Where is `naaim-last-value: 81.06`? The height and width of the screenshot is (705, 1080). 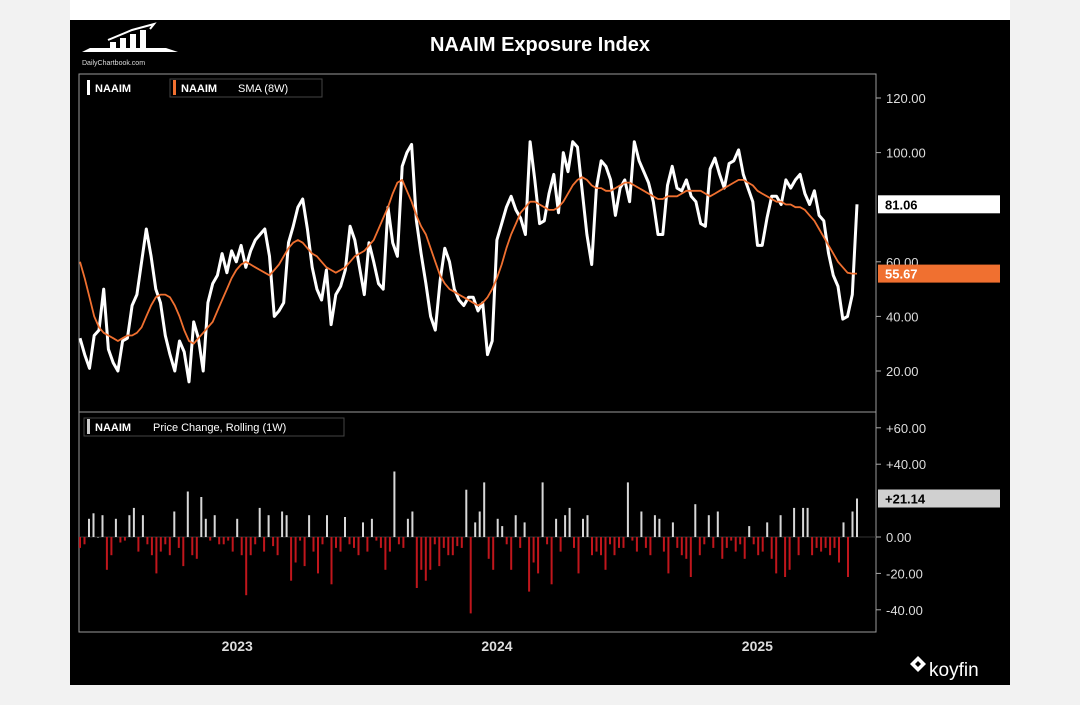 naaim-last-value: 81.06 is located at coordinates (901, 204).